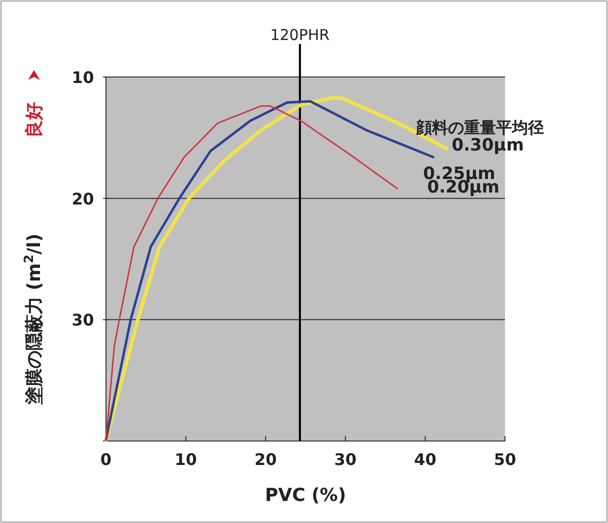 The width and height of the screenshot is (608, 523). I want to click on x-tick-label: 30, so click(345, 459).